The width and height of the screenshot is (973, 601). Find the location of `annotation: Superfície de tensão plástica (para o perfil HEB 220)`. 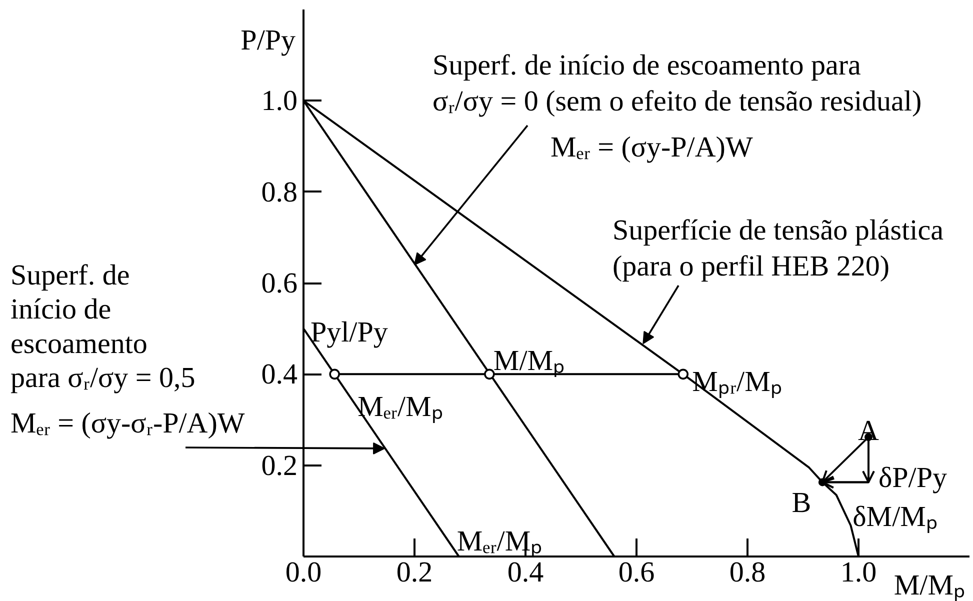

annotation: Superfície de tensão plástica (para o perfil HEB 220) is located at coordinates (778, 248).